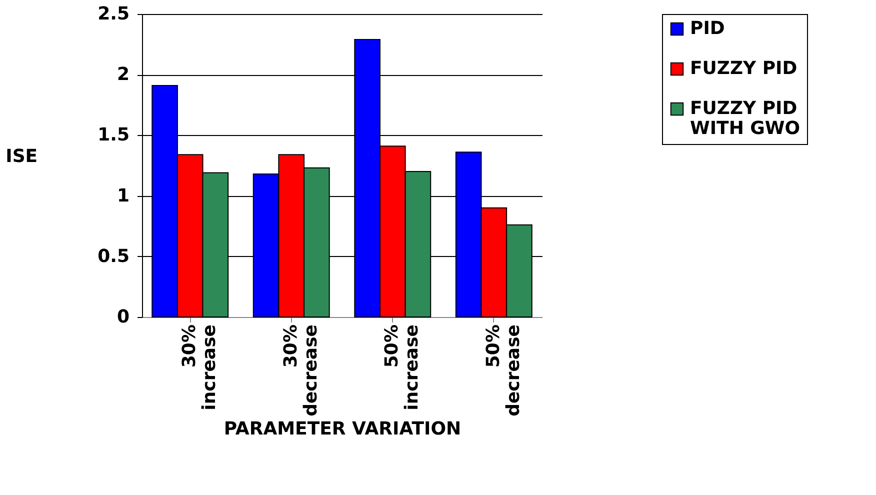 Image resolution: width=876 pixels, height=495 pixels. Describe the element at coordinates (114, 256) in the screenshot. I see `y-tick-label: 0.5` at that location.